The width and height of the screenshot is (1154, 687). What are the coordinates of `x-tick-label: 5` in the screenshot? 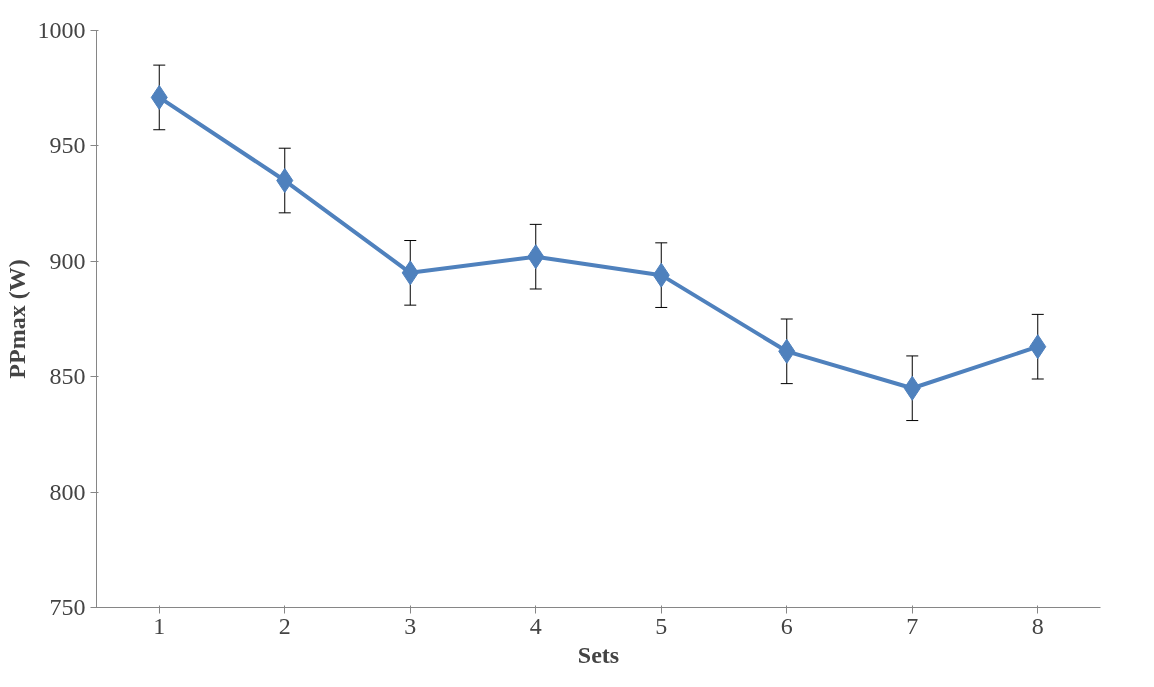 It's located at (661, 625).